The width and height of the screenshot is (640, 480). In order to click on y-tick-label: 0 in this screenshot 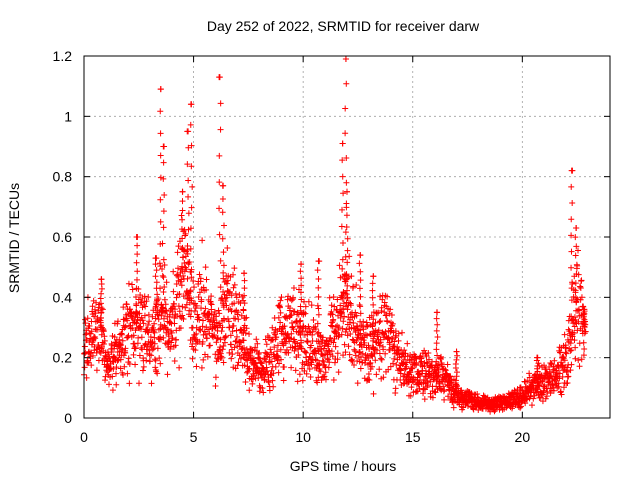, I will do `click(68, 418)`.